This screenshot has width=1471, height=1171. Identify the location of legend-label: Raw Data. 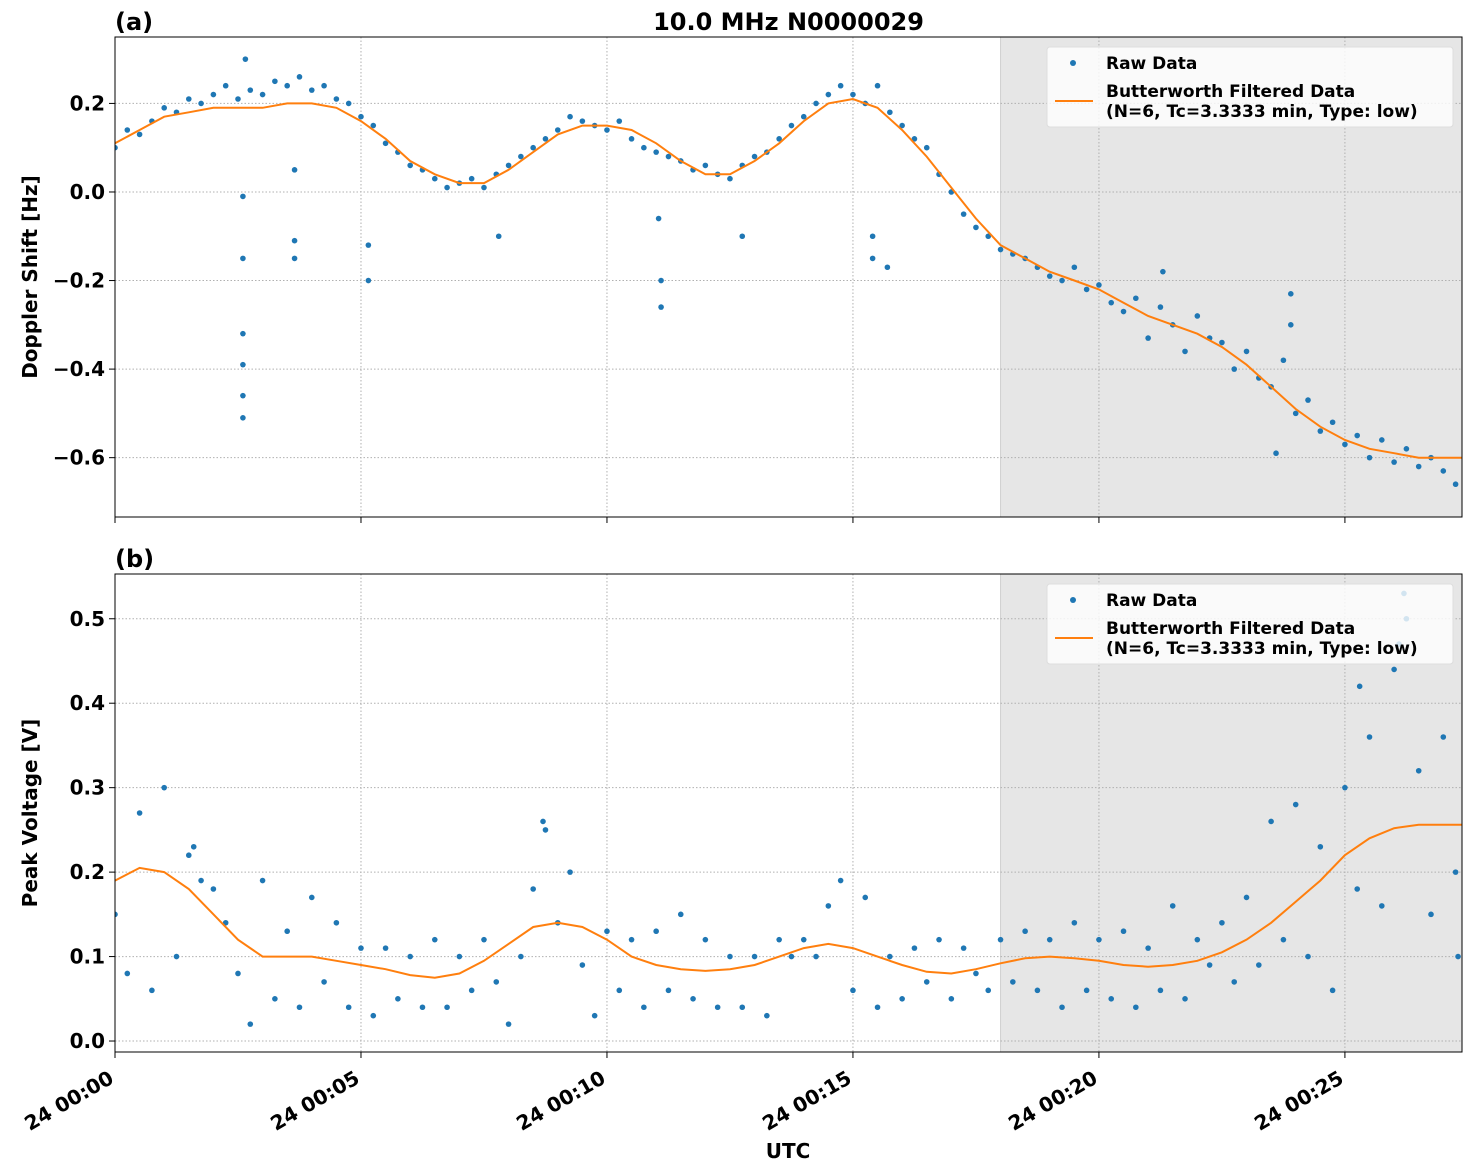
(1151, 64).